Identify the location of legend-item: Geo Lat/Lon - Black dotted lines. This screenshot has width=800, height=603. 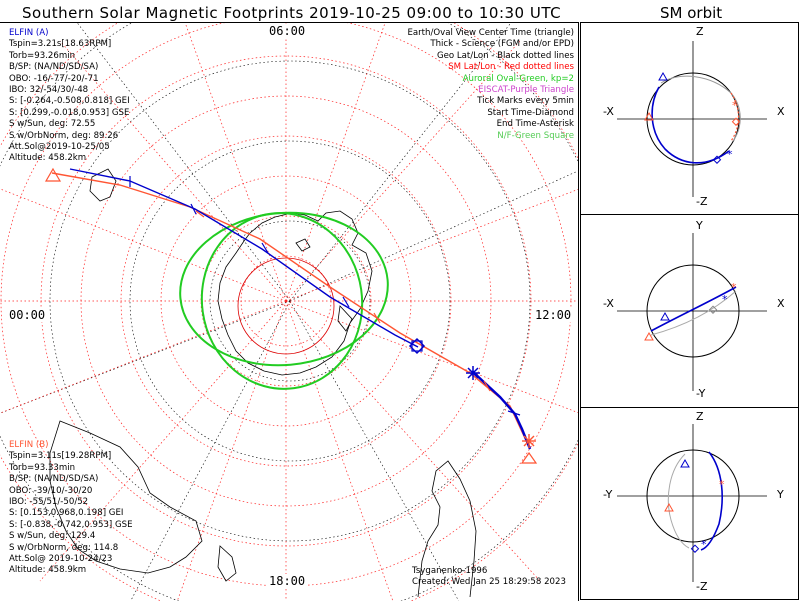
(505, 55).